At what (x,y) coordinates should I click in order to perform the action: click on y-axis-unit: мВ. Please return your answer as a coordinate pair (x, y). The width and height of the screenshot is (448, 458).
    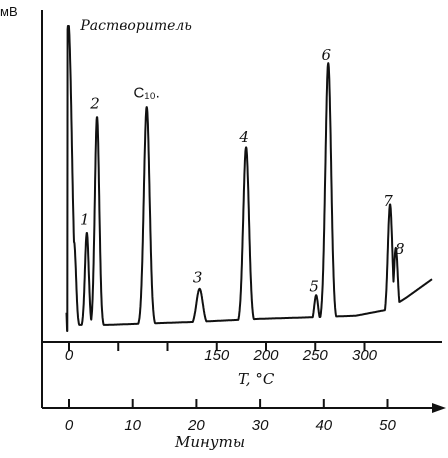
    Looking at the image, I should click on (9, 11).